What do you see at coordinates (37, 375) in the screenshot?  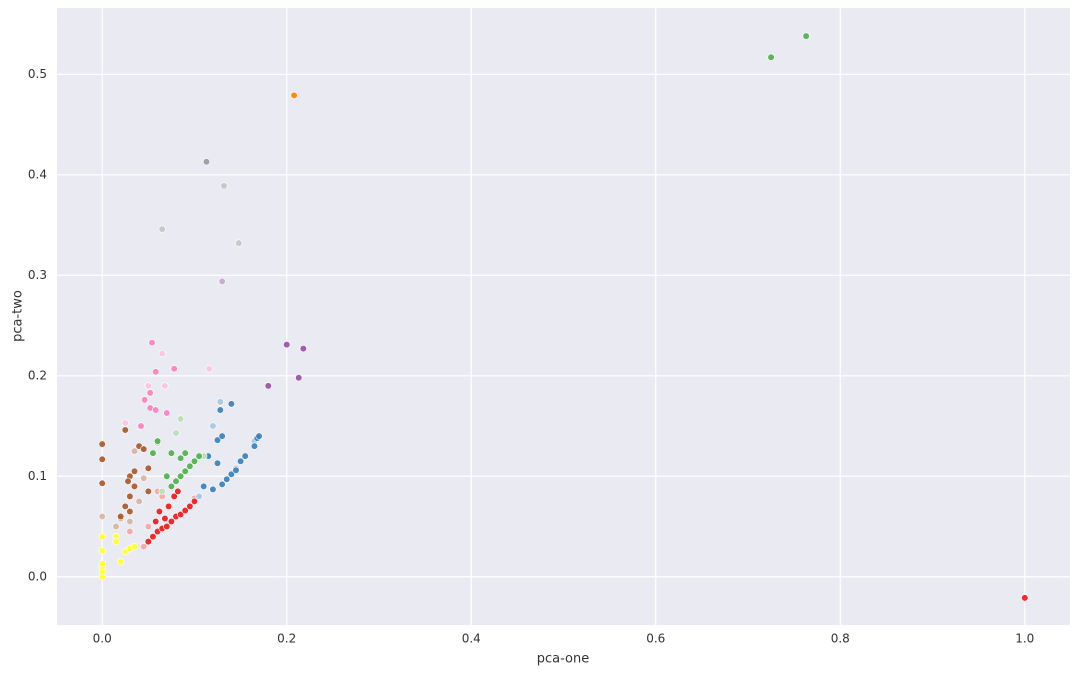 I see `y-tick-label: 0.2` at bounding box center [37, 375].